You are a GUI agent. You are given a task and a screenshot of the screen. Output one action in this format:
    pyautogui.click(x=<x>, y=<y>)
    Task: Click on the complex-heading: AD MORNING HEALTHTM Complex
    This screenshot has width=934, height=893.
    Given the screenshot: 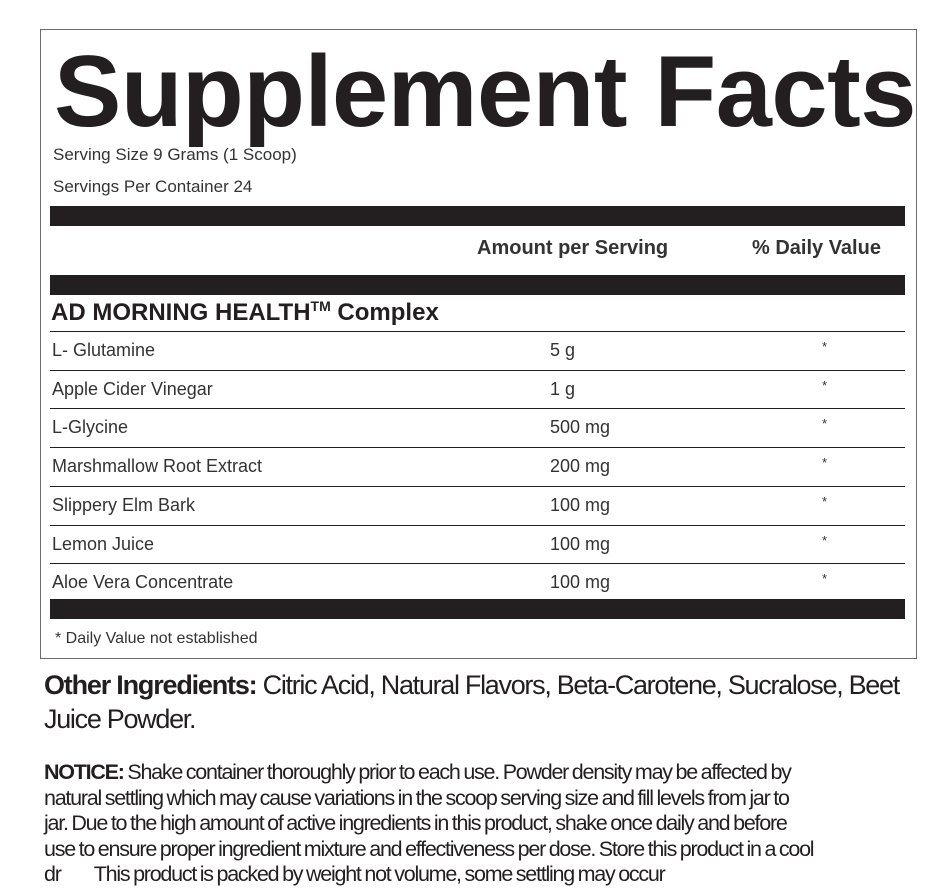 What is the action you would take?
    pyautogui.click(x=245, y=312)
    